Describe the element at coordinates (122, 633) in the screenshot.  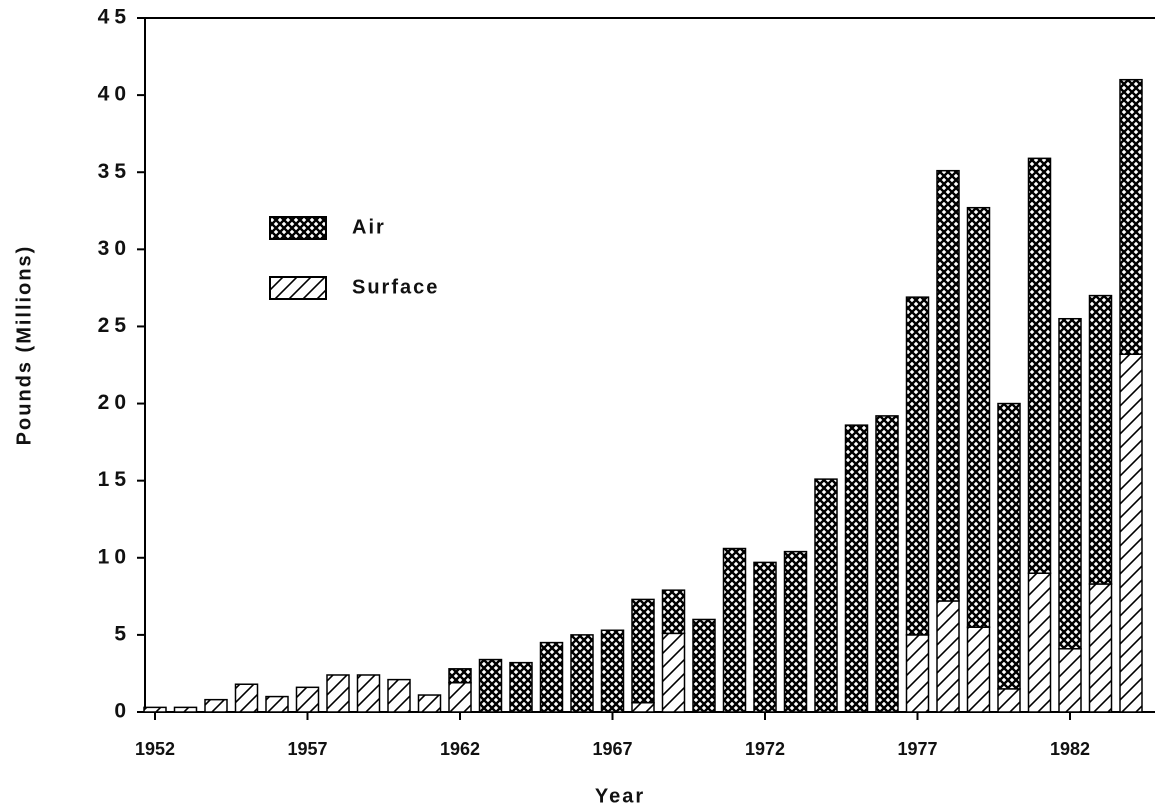
I see `y-tick-label: 5` at that location.